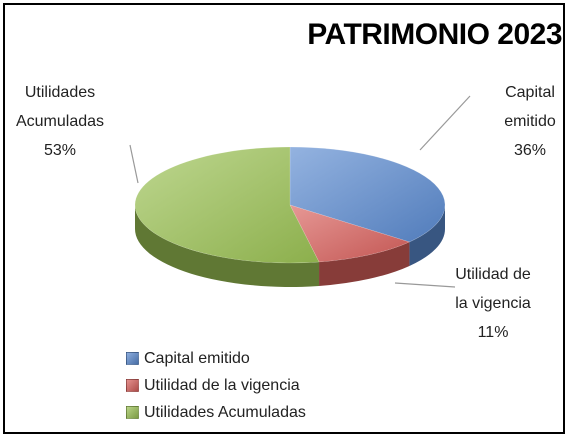 This screenshot has height=439, width=570. What do you see at coordinates (197, 358) in the screenshot?
I see `legend-label: Capital emitido` at bounding box center [197, 358].